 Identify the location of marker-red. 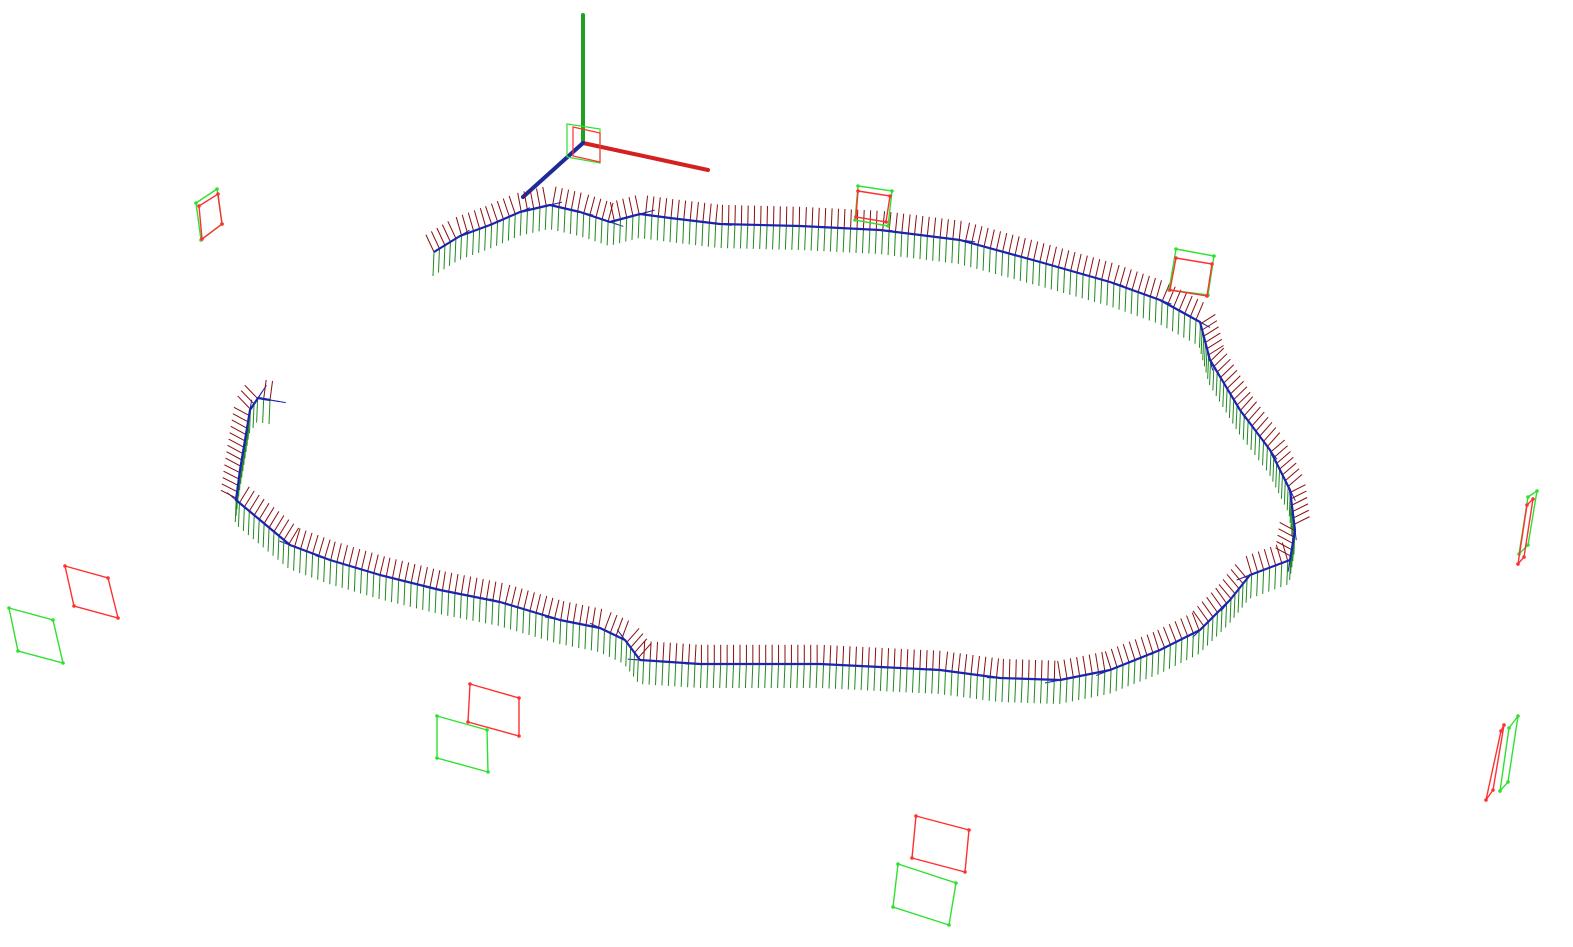
(940, 844).